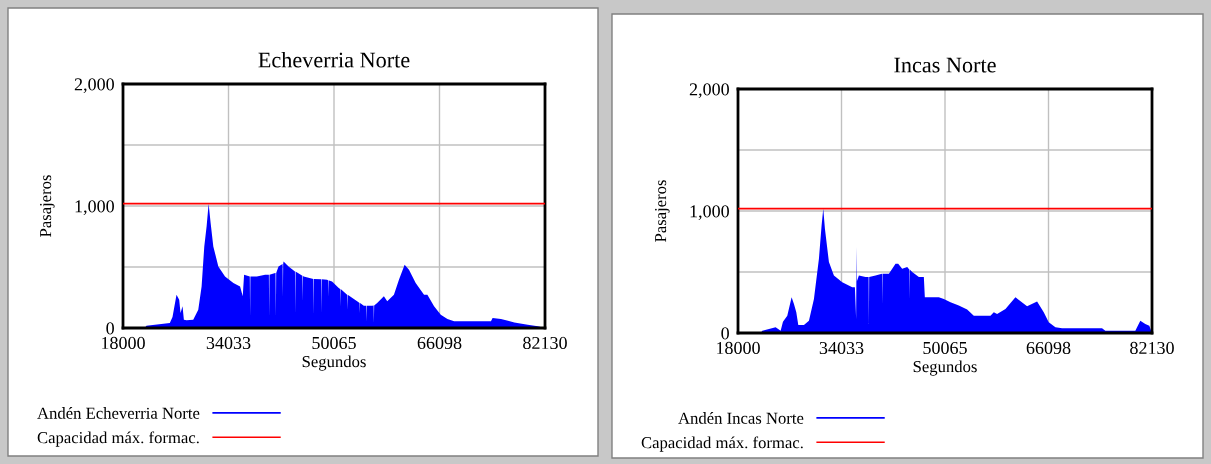  I want to click on legend-label: Andén Echeverria Norte, so click(118, 413).